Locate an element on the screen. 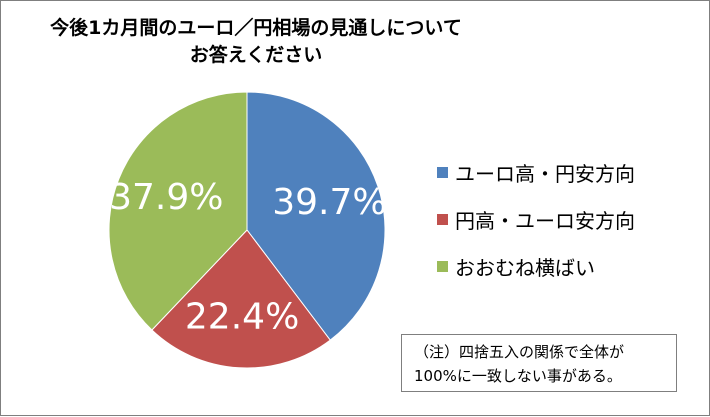 This screenshot has width=710, height=417. legend-item-flat: おおむね横ばい is located at coordinates (536, 266).